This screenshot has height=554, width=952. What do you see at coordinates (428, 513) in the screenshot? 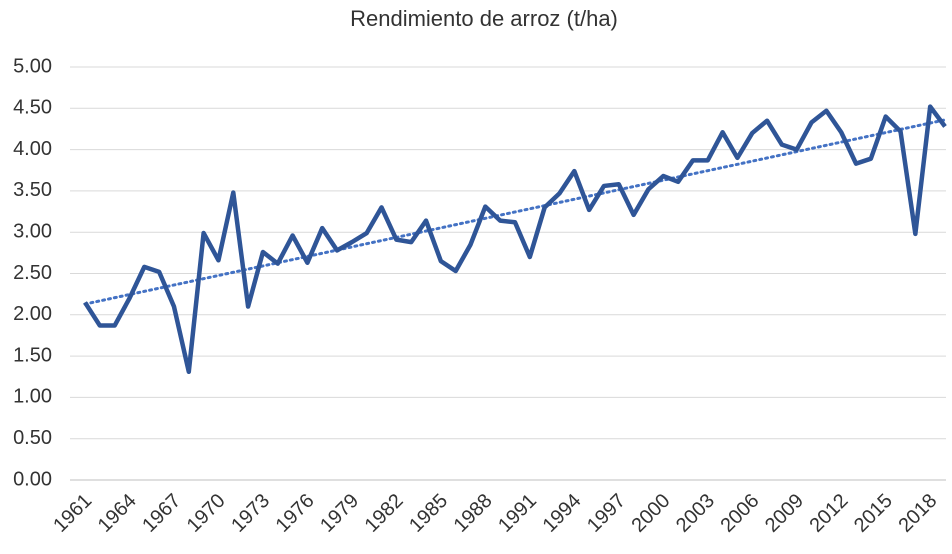
I see `x-tick-label: 1985` at bounding box center [428, 513].